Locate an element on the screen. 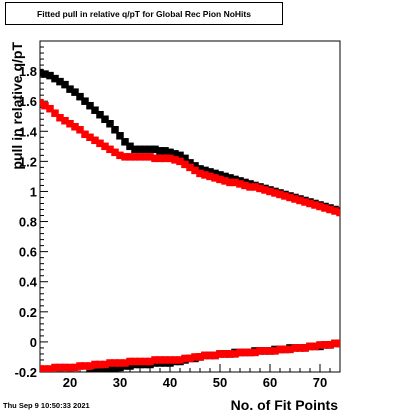 The width and height of the screenshot is (400, 414). y-tick-label: 1.2 is located at coordinates (28, 161).